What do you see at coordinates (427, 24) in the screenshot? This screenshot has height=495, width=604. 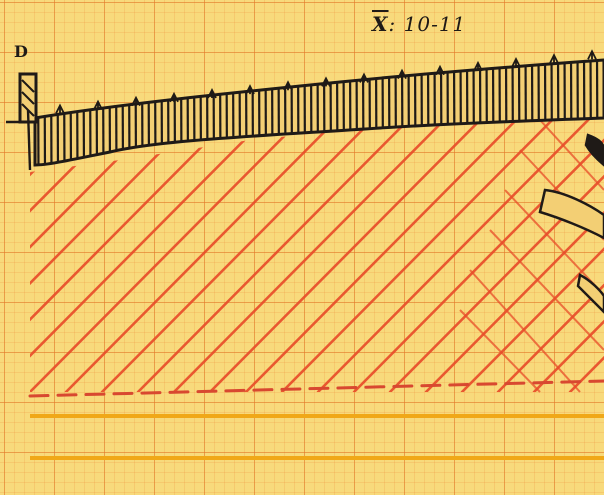 I see `title-range: : 10-11` at bounding box center [427, 24].